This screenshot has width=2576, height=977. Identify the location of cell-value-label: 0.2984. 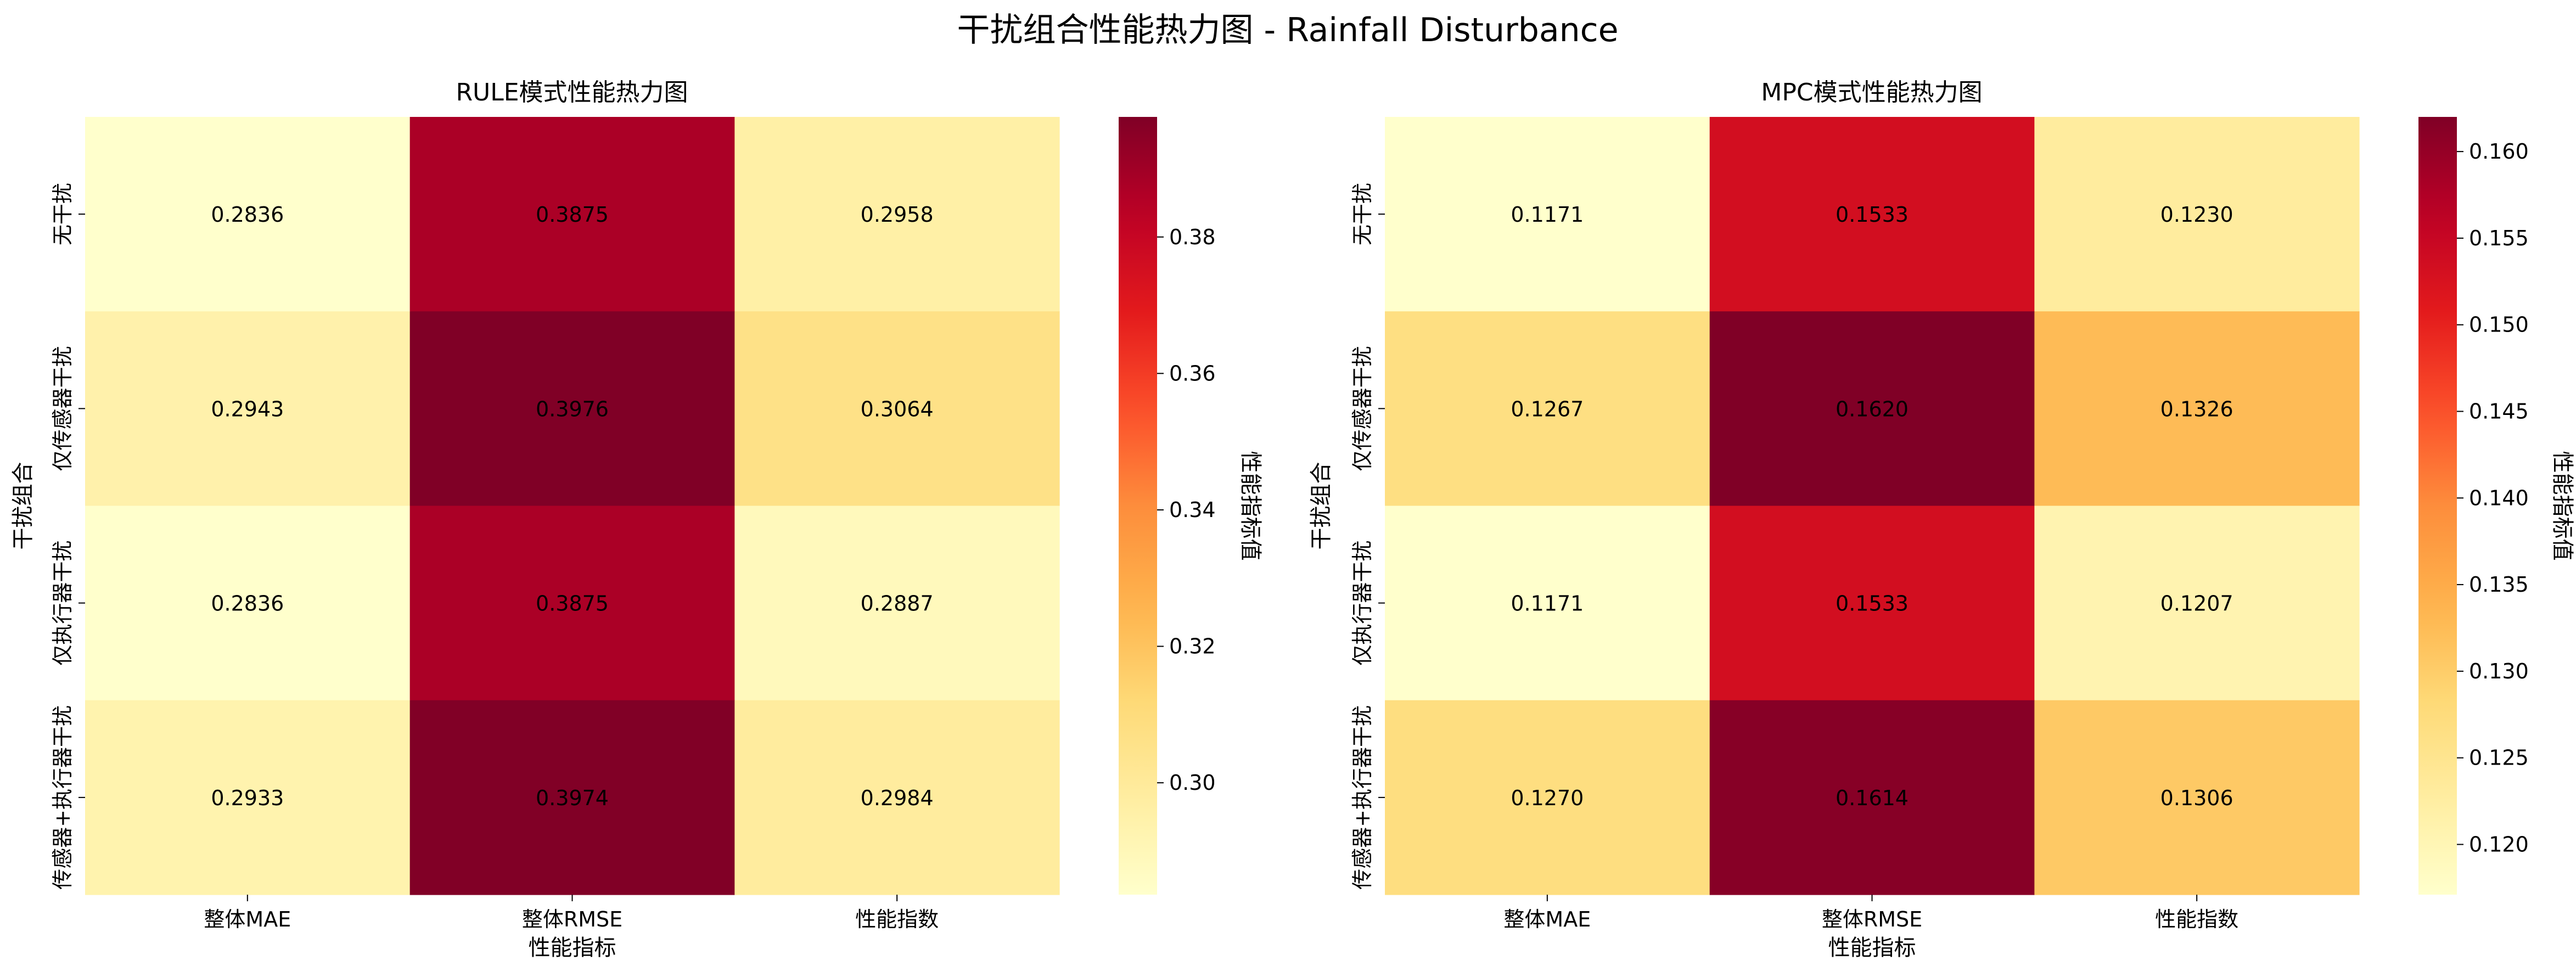
(898, 798).